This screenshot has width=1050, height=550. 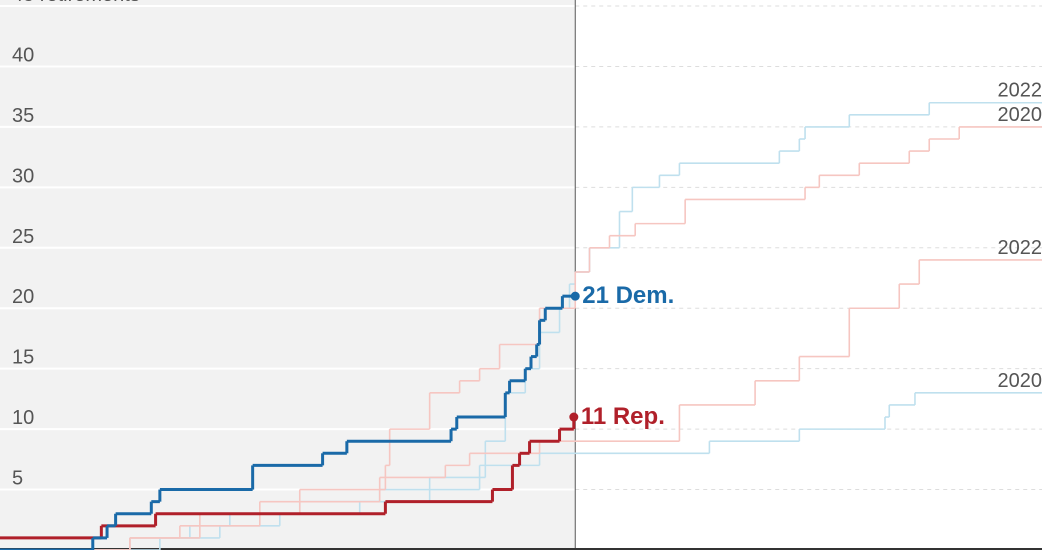 What do you see at coordinates (23, 55) in the screenshot?
I see `y-tick-label: 40` at bounding box center [23, 55].